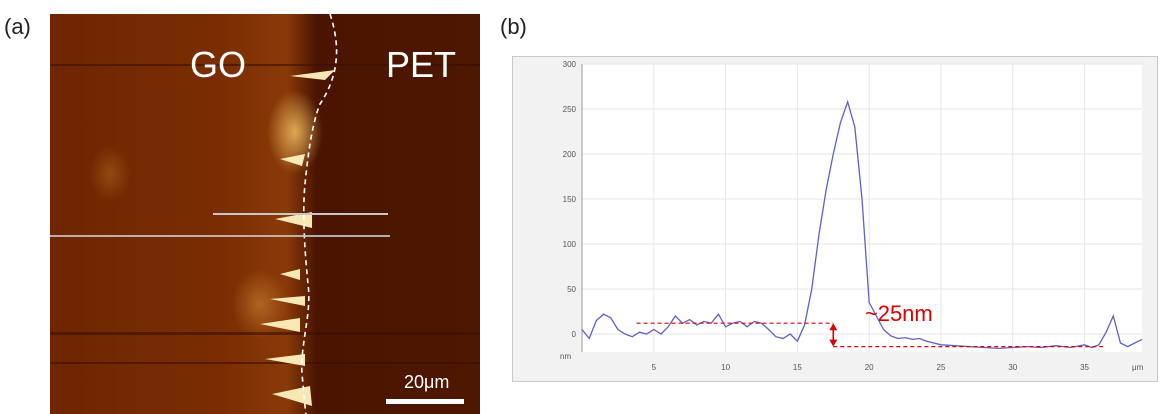 This screenshot has width=1160, height=414. What do you see at coordinates (833, 343) in the screenshot?
I see `arrow-head-down` at bounding box center [833, 343].